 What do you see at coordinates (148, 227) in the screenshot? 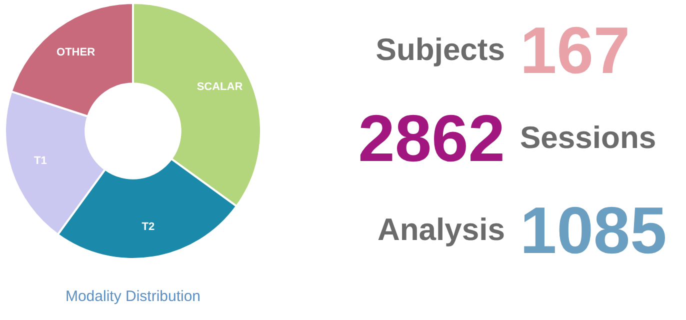
I see `slice-label: T2` at bounding box center [148, 227].